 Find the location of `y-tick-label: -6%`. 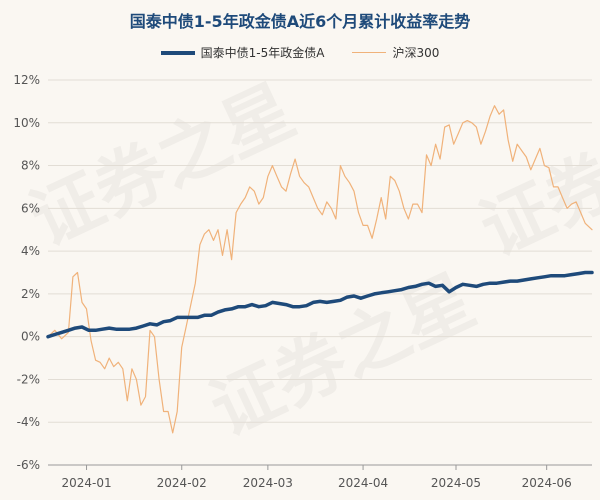

y-tick-label: -6% is located at coordinates (28, 465).